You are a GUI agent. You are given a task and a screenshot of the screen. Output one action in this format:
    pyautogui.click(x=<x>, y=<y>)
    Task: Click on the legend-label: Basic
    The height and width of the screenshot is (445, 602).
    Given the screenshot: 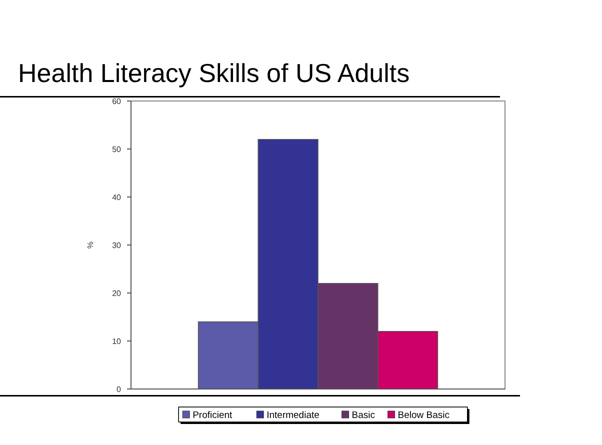 What is the action you would take?
    pyautogui.click(x=364, y=415)
    